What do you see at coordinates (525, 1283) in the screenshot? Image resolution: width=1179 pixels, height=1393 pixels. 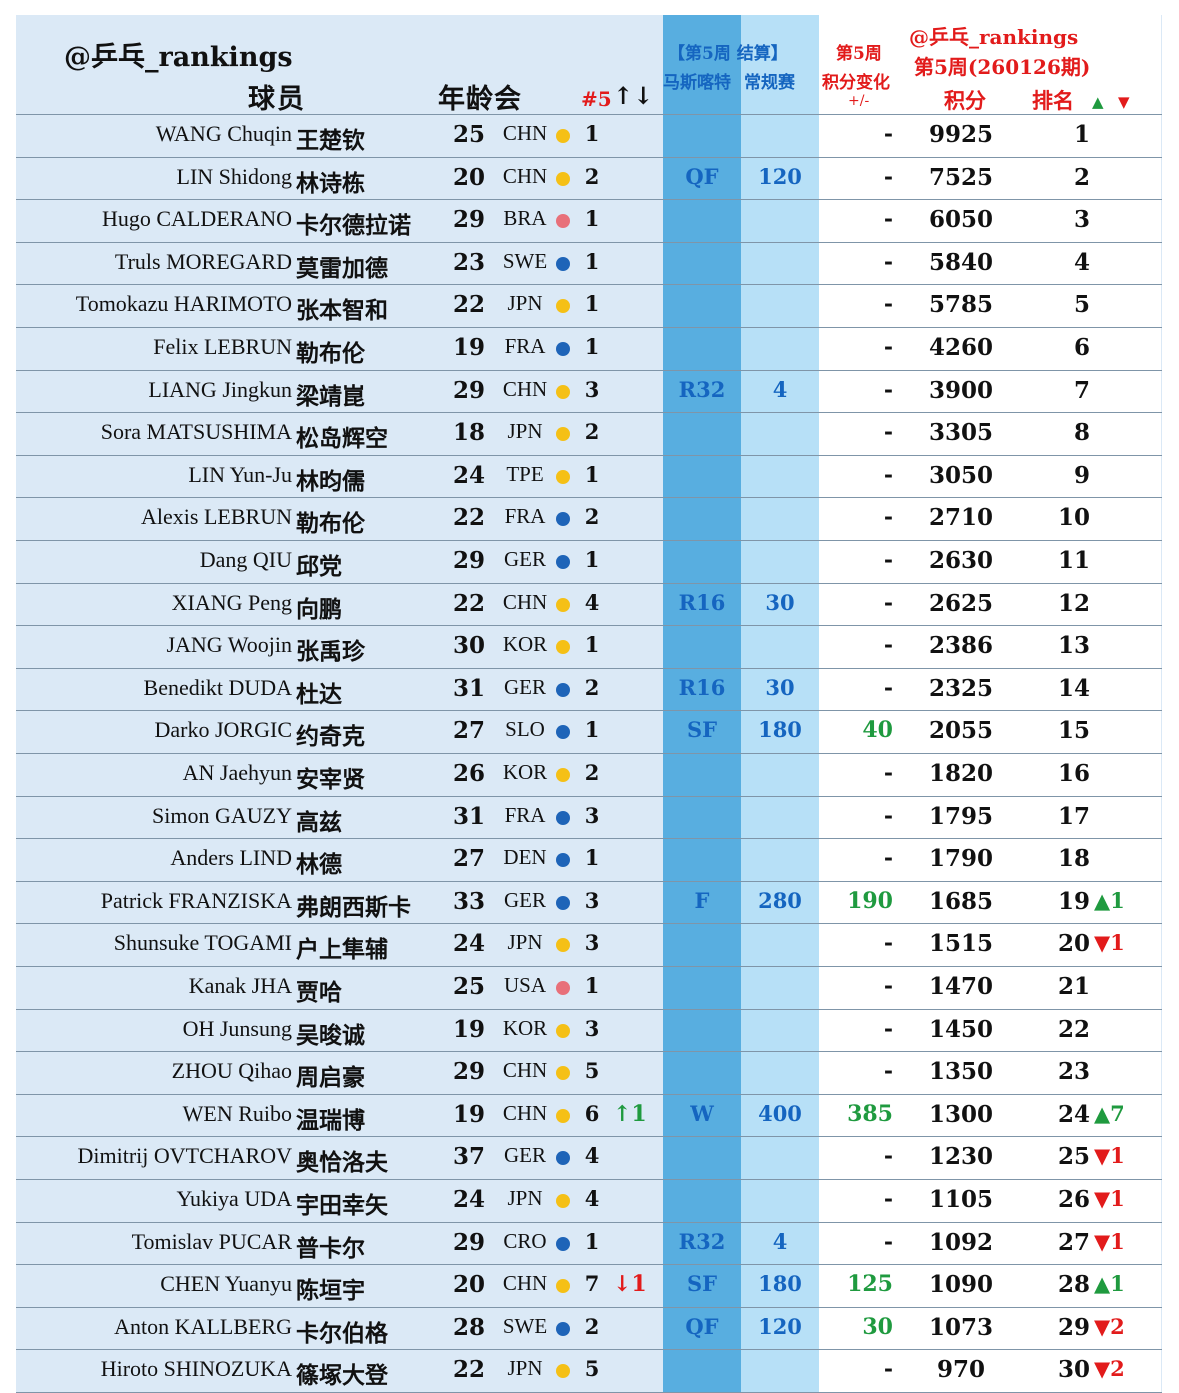 I see `player-association: CHN` at bounding box center [525, 1283].